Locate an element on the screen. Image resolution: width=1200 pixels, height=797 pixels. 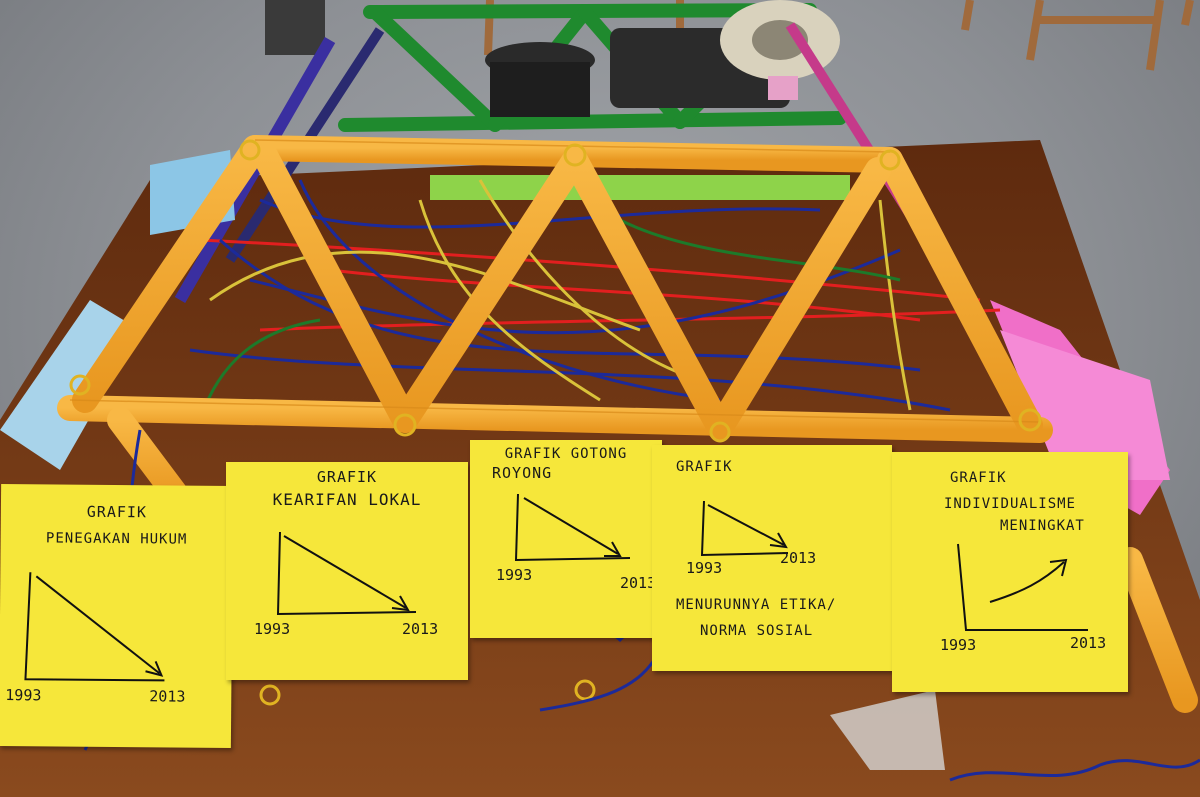
note-title: GRAFIK GOTONG is located at coordinates (566, 454).